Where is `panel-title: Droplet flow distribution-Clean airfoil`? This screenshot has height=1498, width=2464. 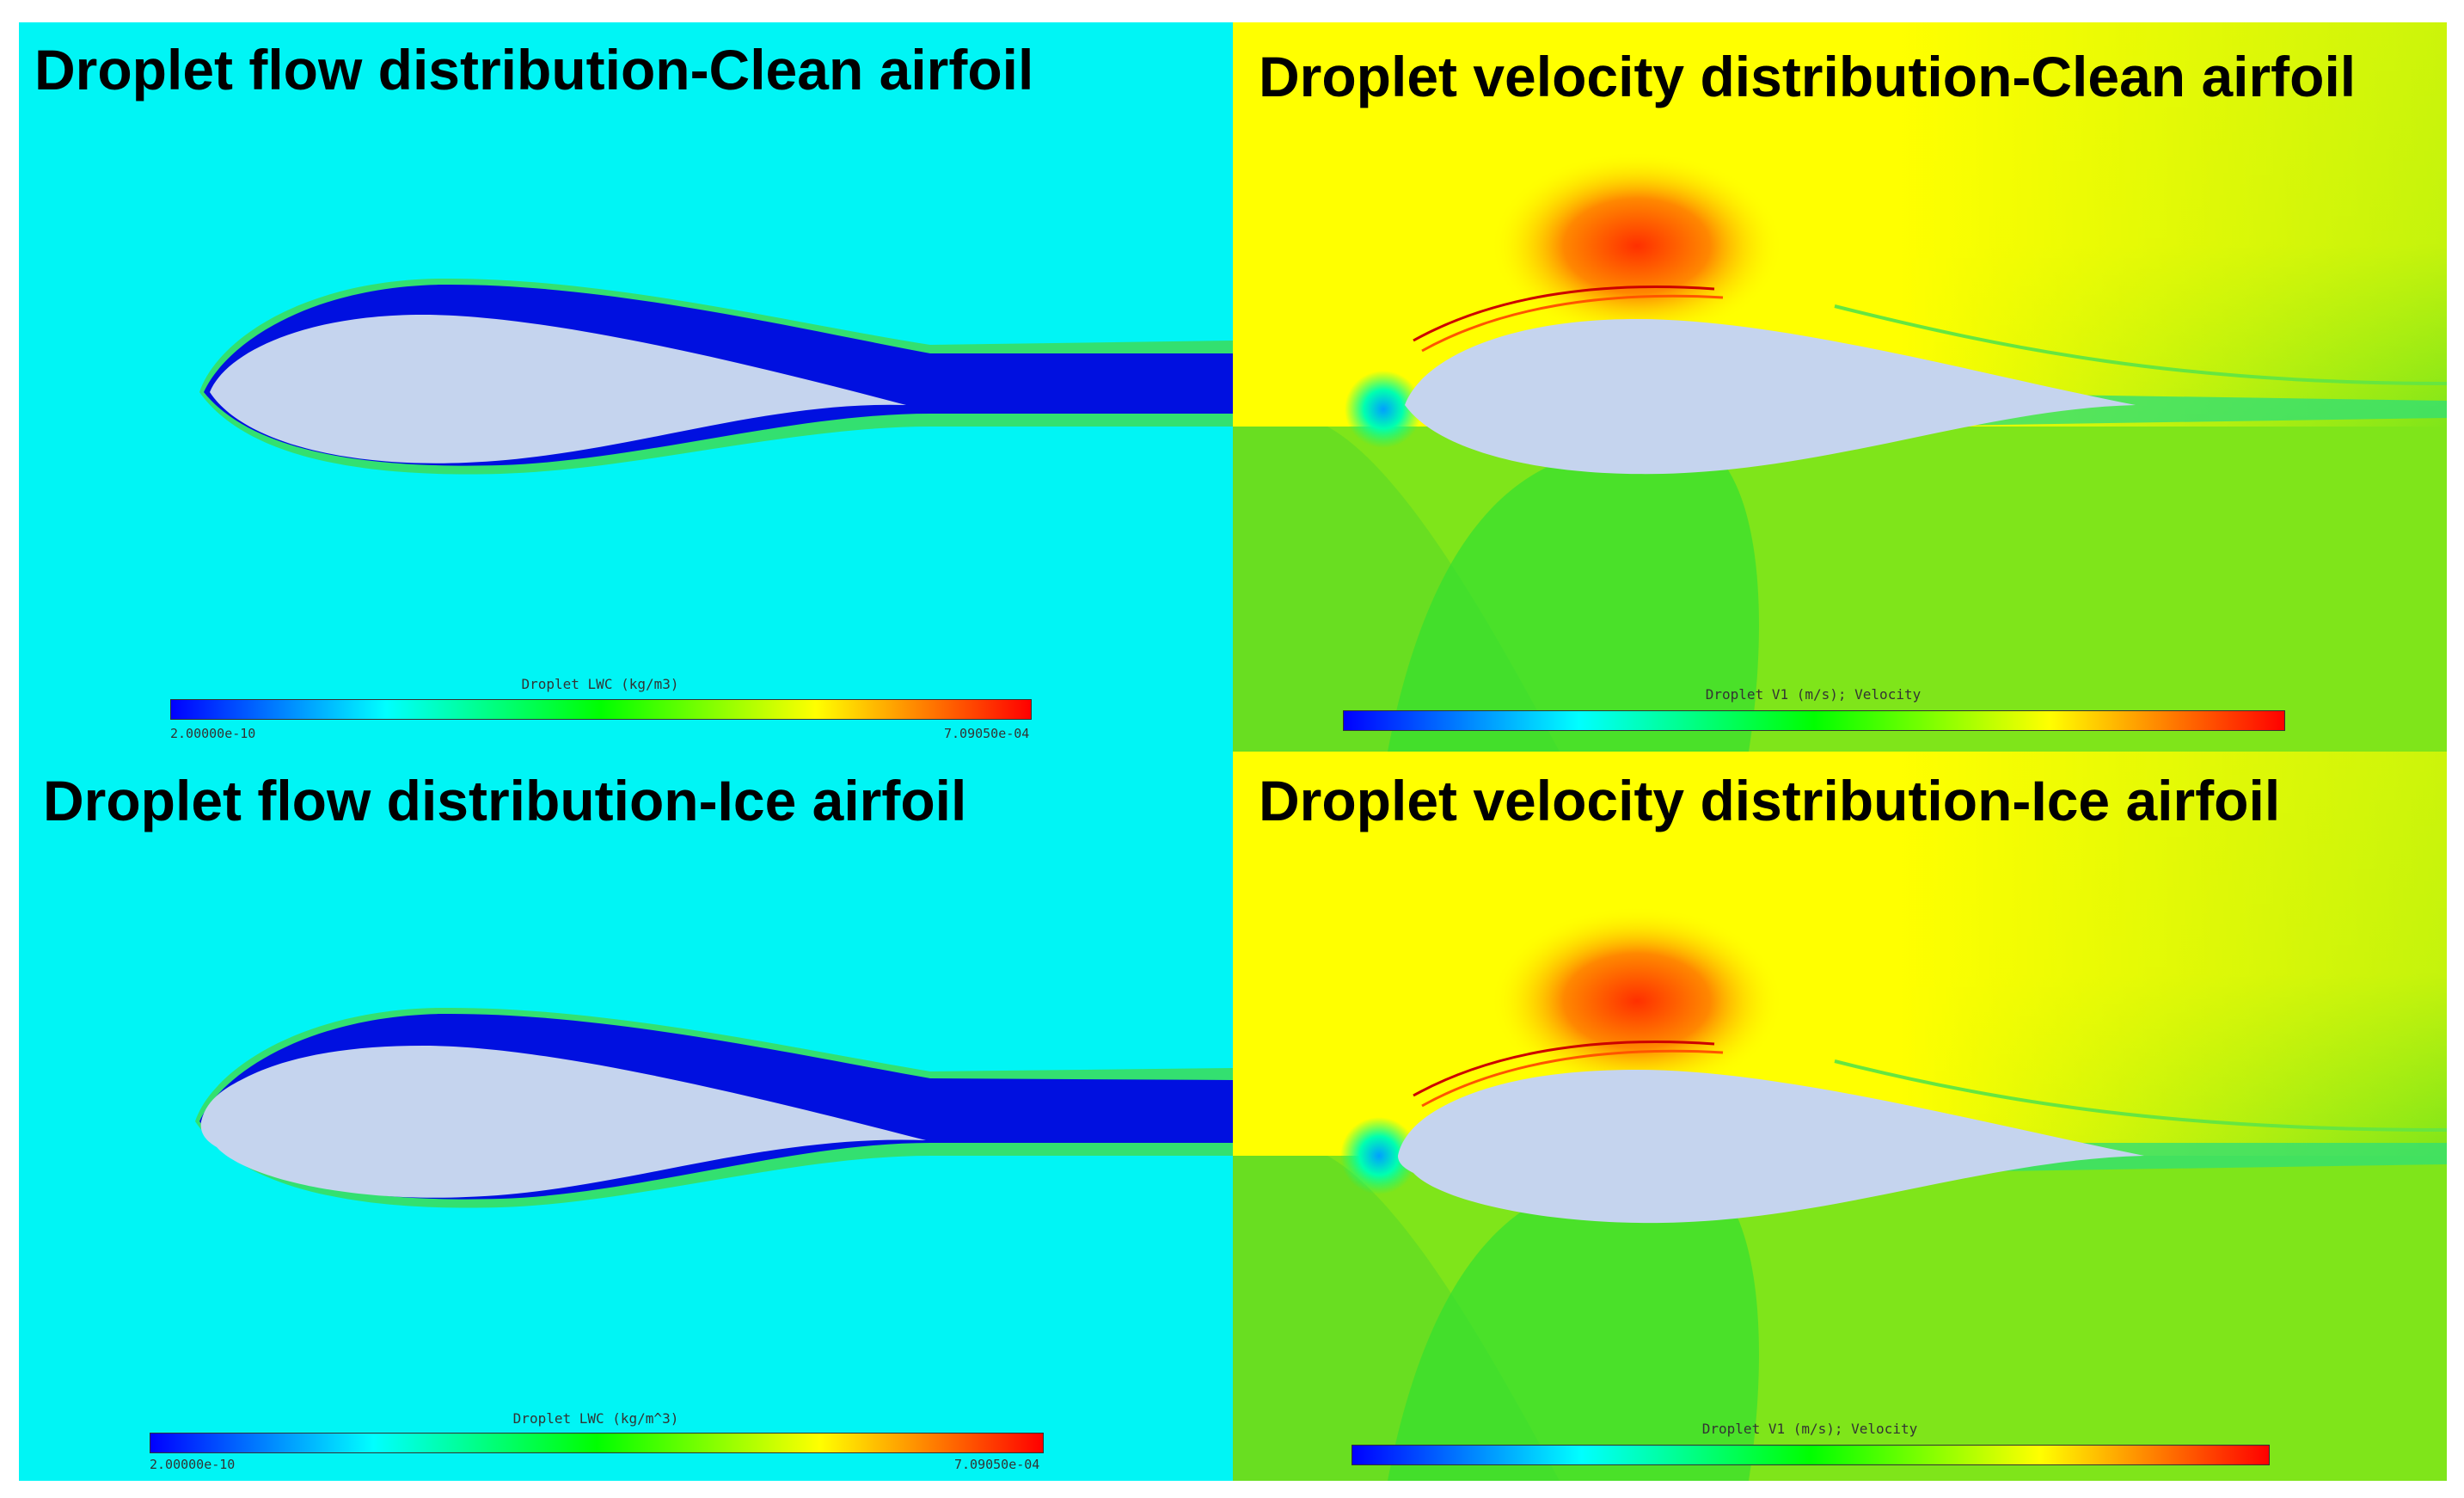 panel-title: Droplet flow distribution-Clean airfoil is located at coordinates (534, 69).